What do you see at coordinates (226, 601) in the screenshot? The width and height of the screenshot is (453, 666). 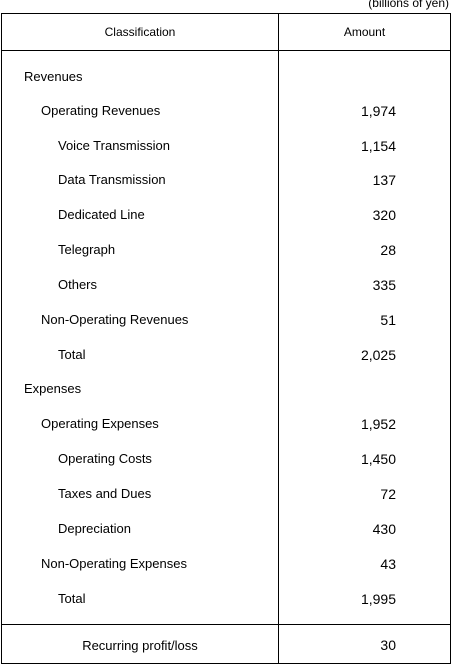 I see `table-row: Total 1,995` at bounding box center [226, 601].